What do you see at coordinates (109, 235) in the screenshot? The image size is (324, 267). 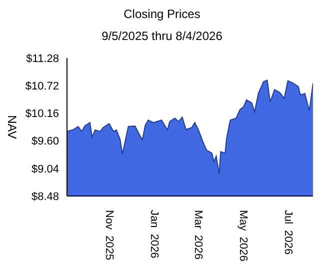 I see `x-tick-label: Nov 2025` at bounding box center [109, 235].